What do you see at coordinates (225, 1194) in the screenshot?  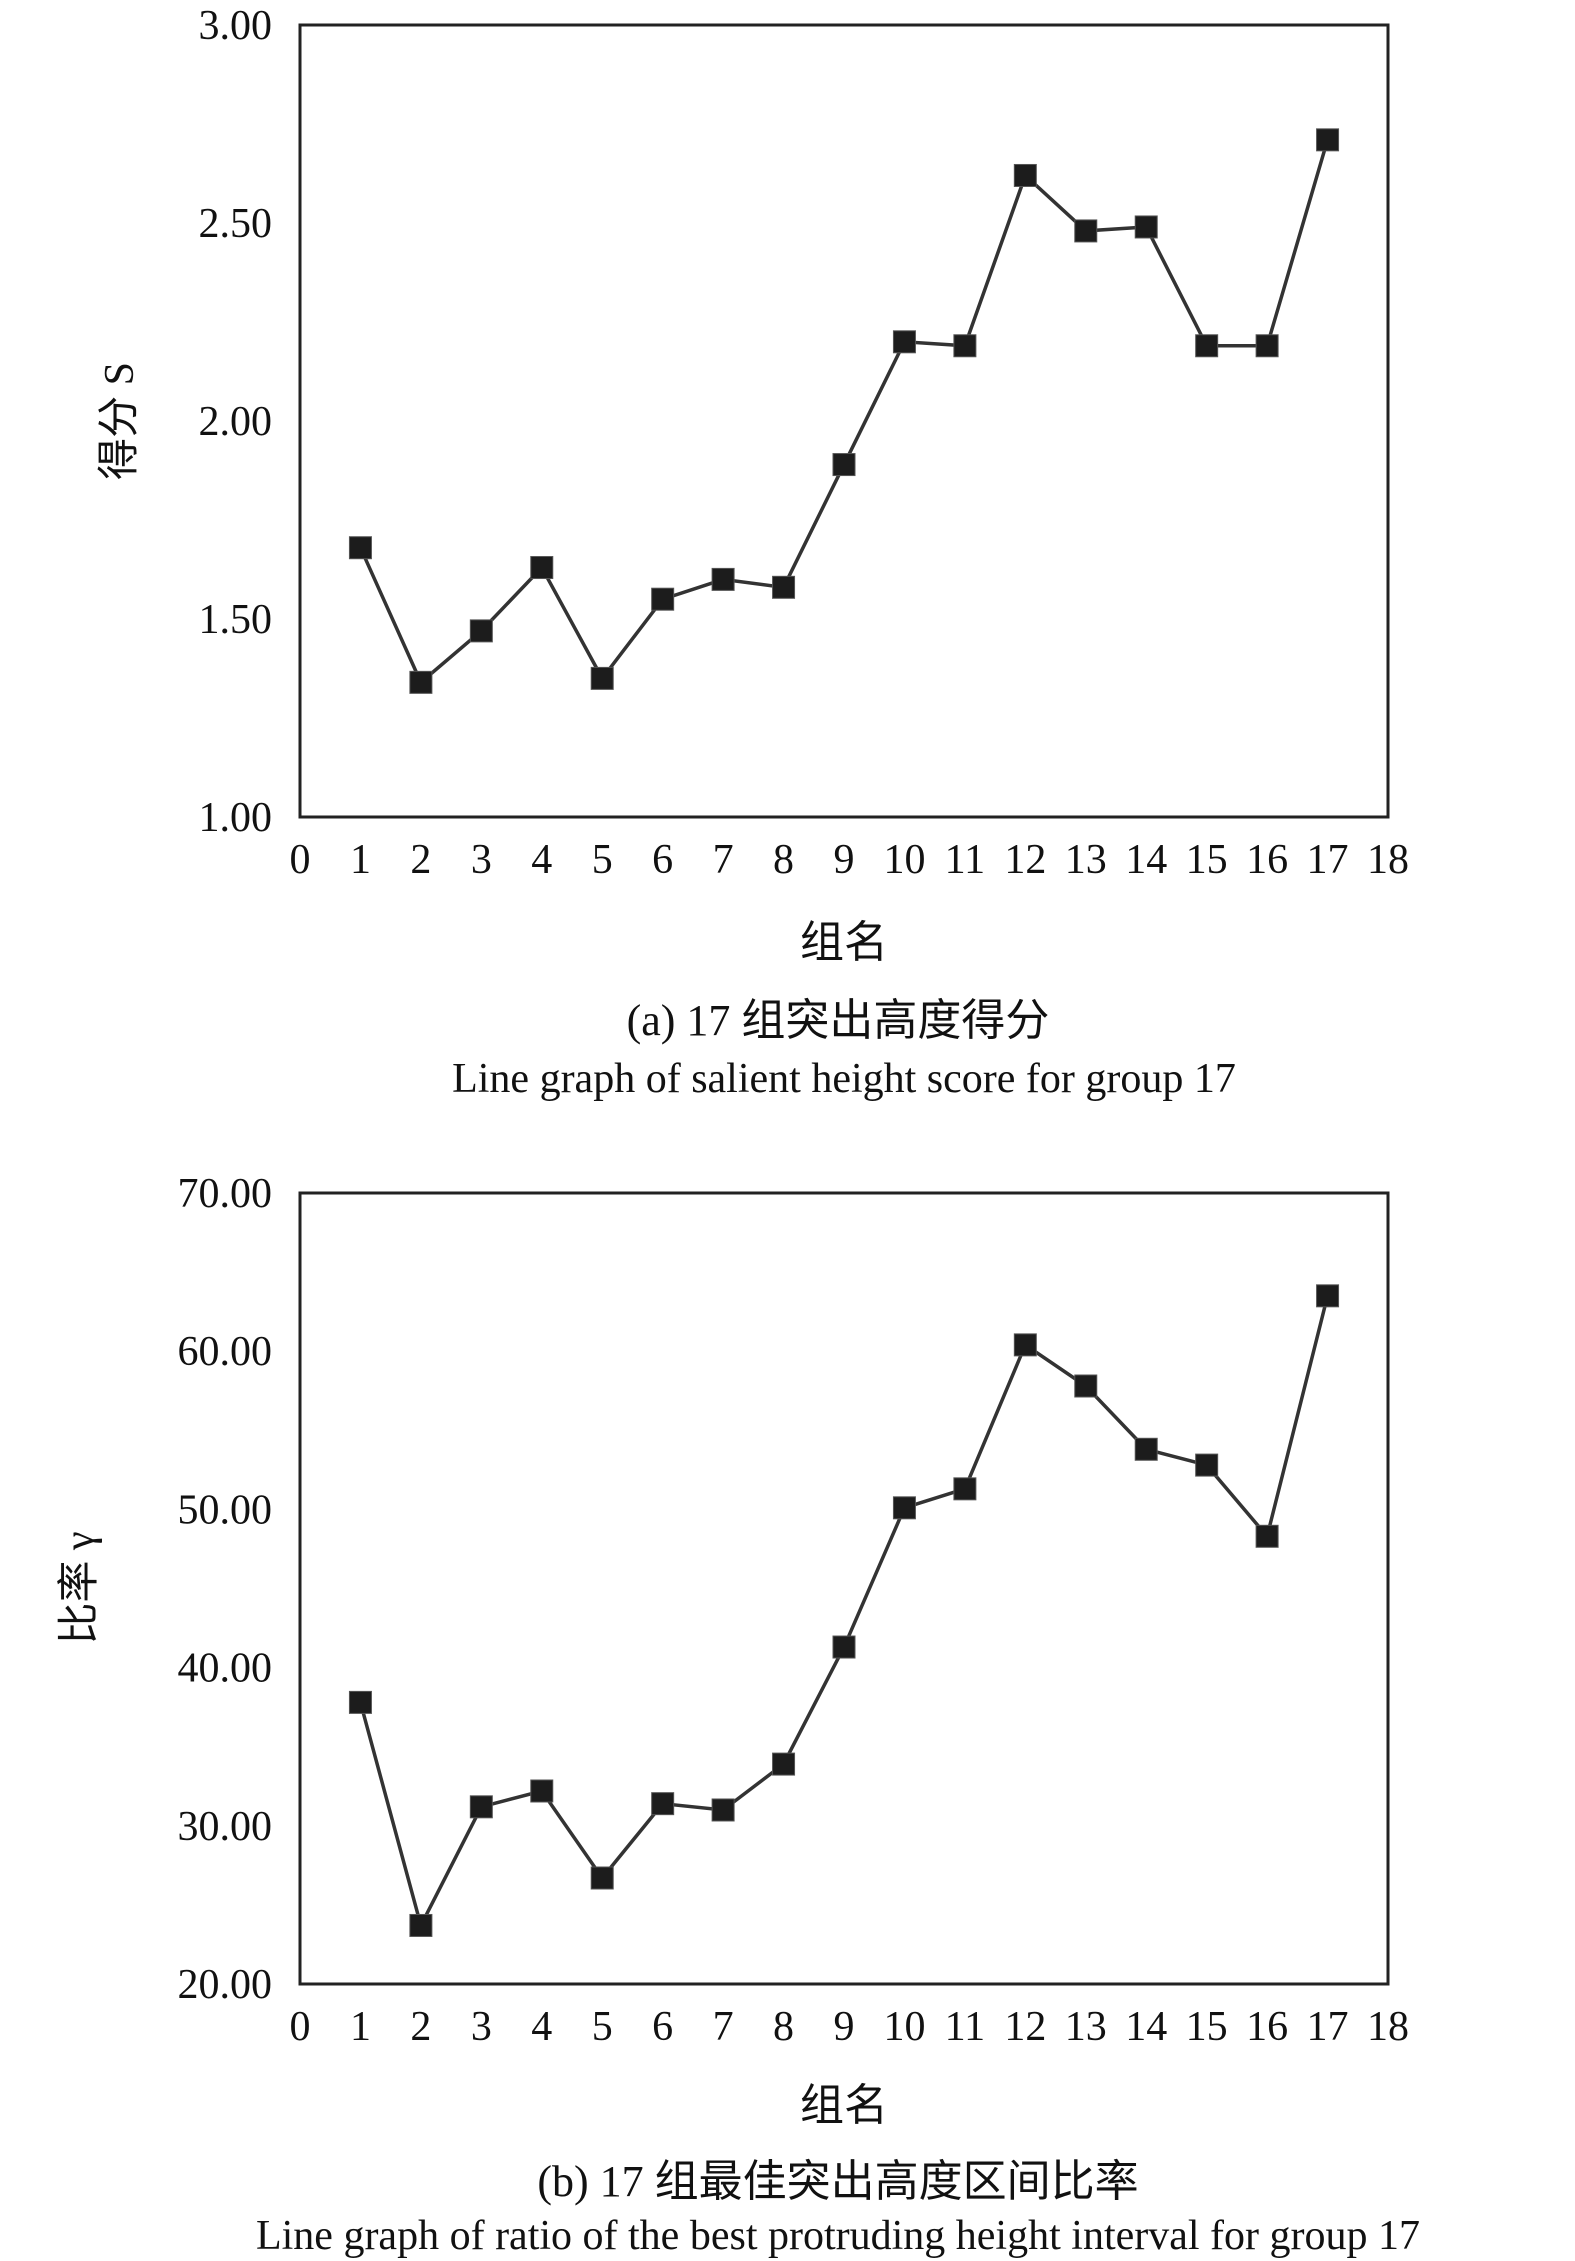 I see `y-tick-label: 70.00` at bounding box center [225, 1194].